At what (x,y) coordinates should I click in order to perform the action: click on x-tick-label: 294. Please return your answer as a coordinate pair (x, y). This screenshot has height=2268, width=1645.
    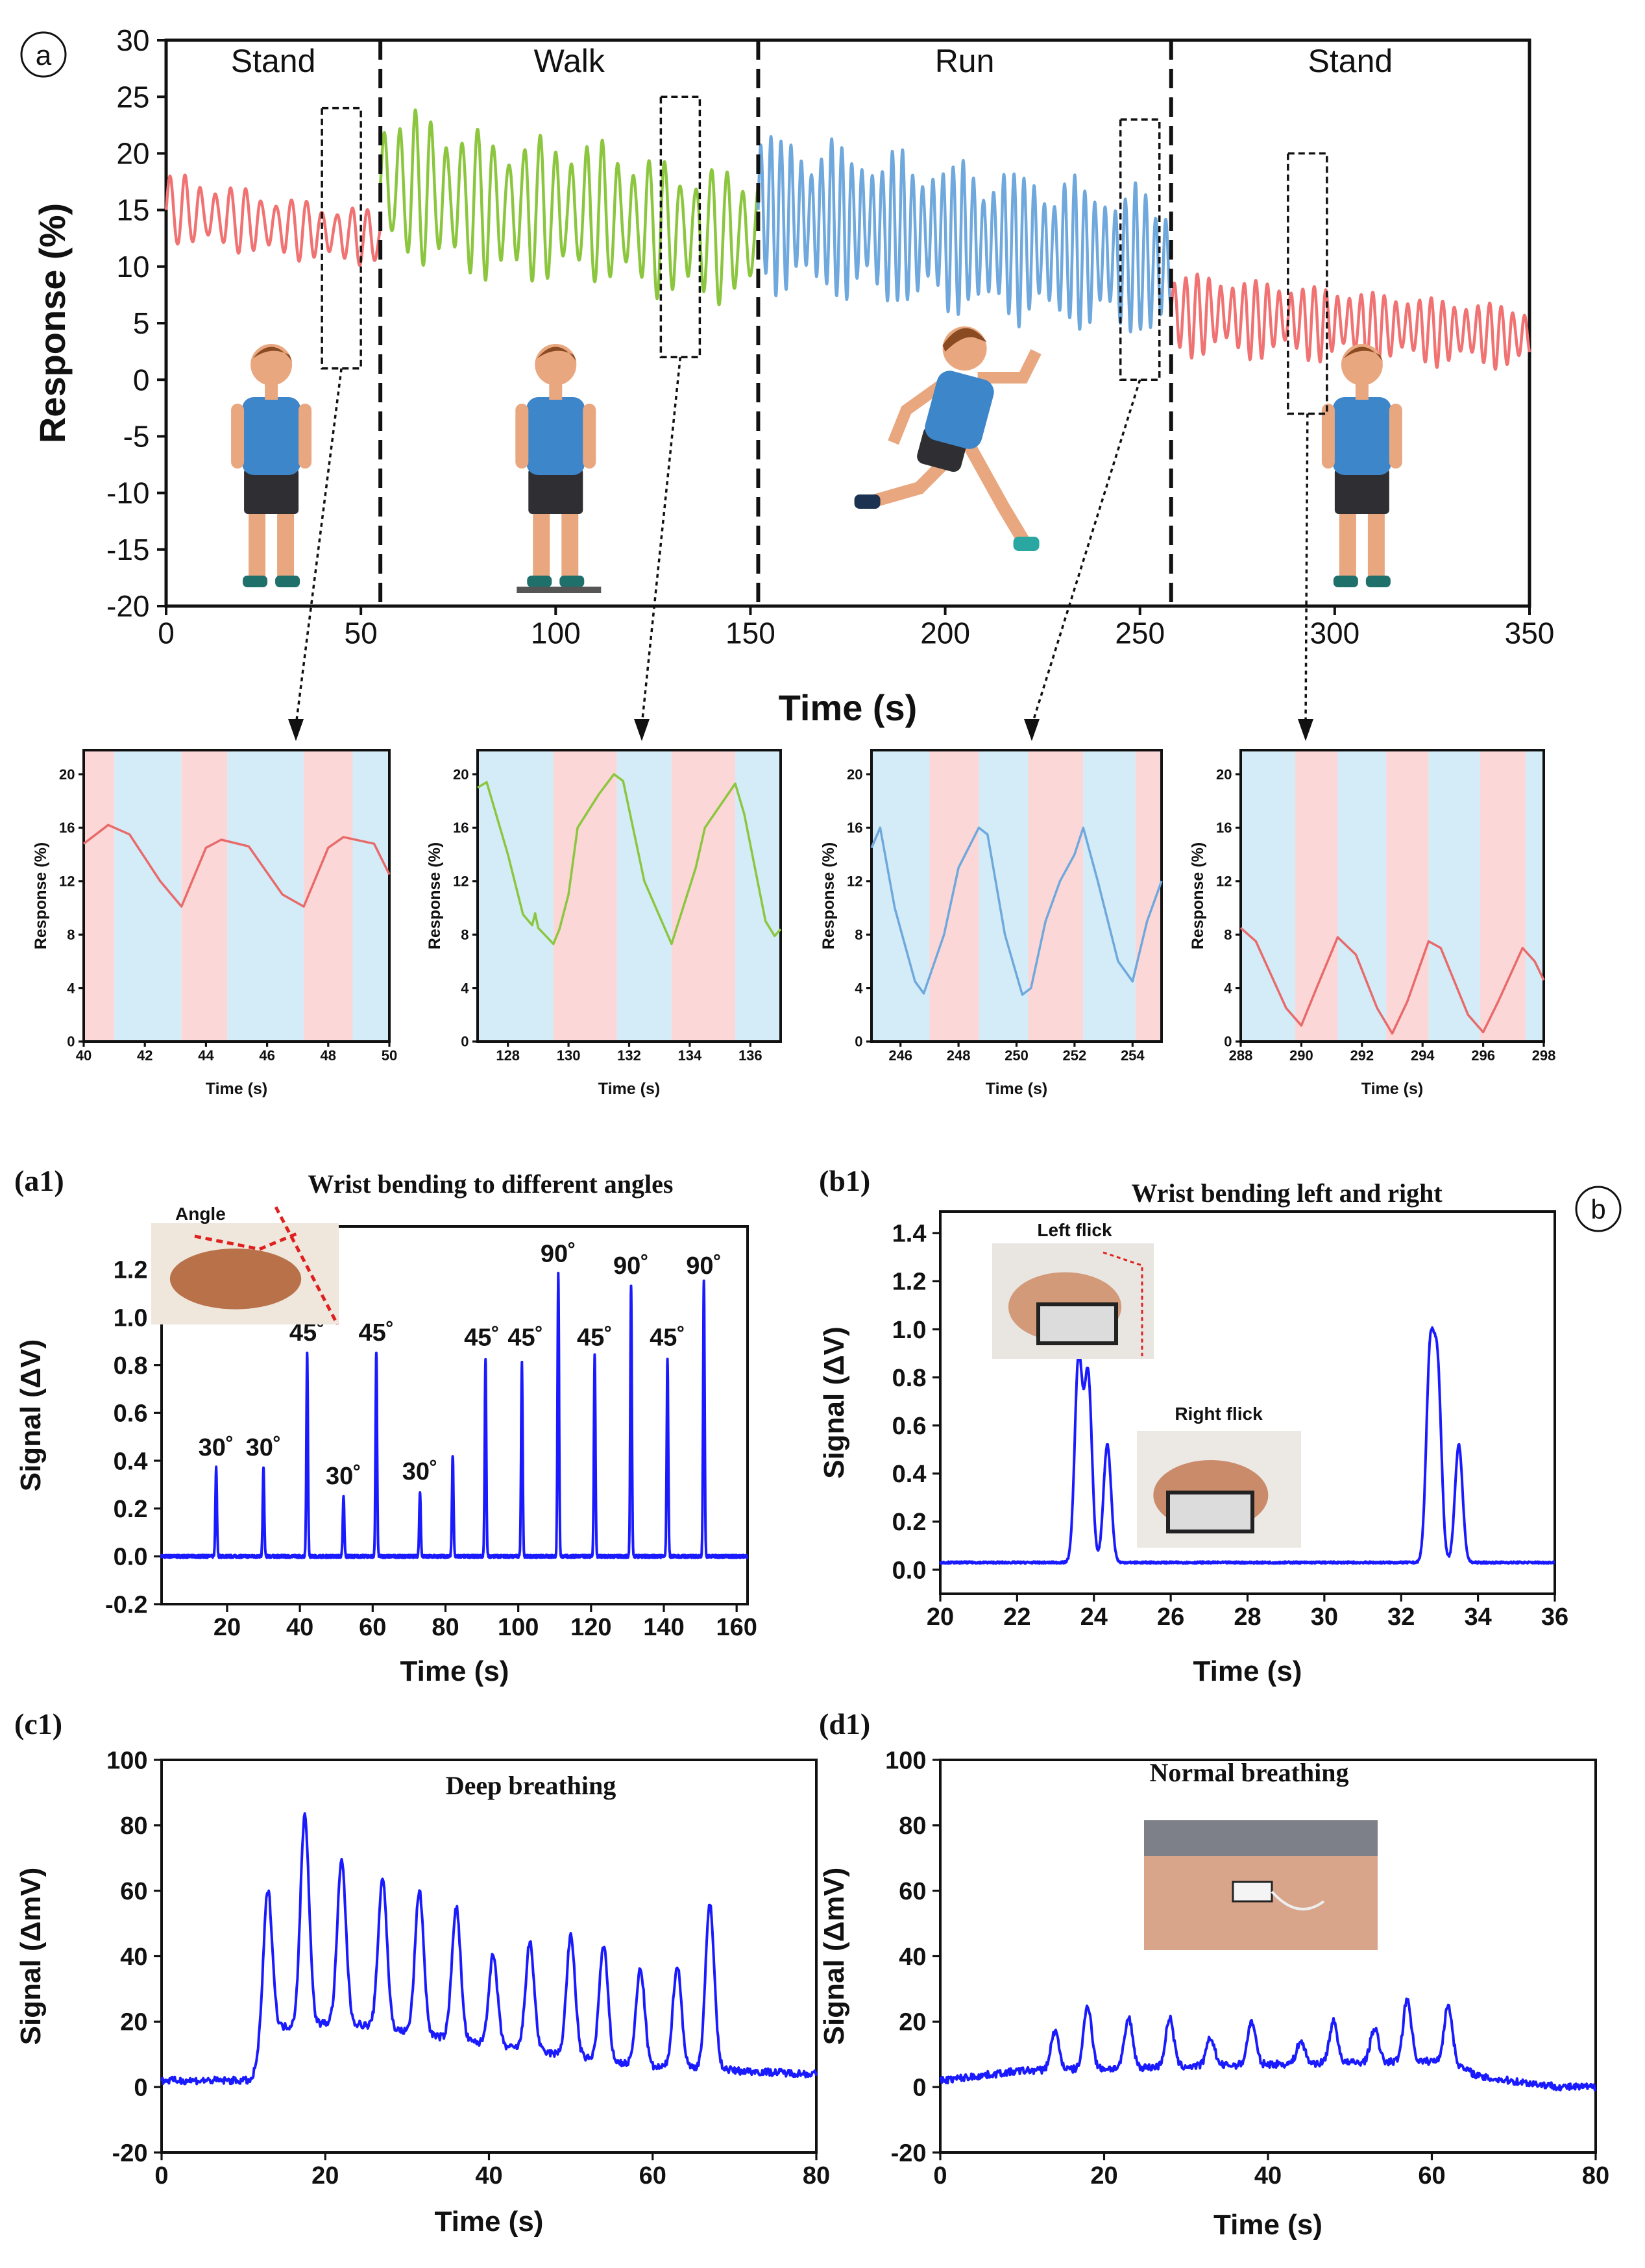
    Looking at the image, I should click on (1423, 1055).